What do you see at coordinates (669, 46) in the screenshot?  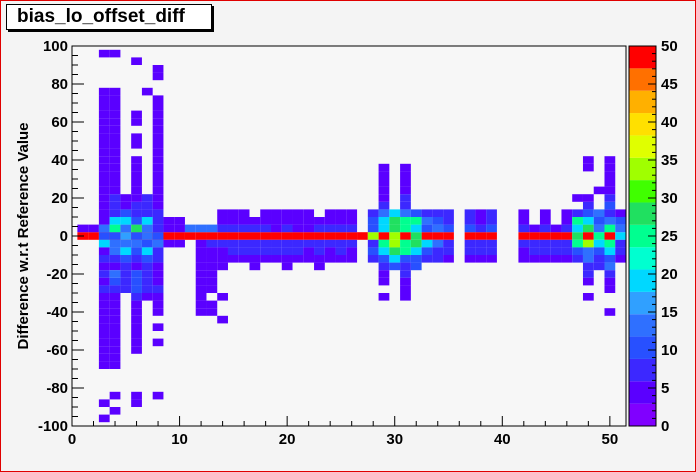 I see `z-tick-label: 50` at bounding box center [669, 46].